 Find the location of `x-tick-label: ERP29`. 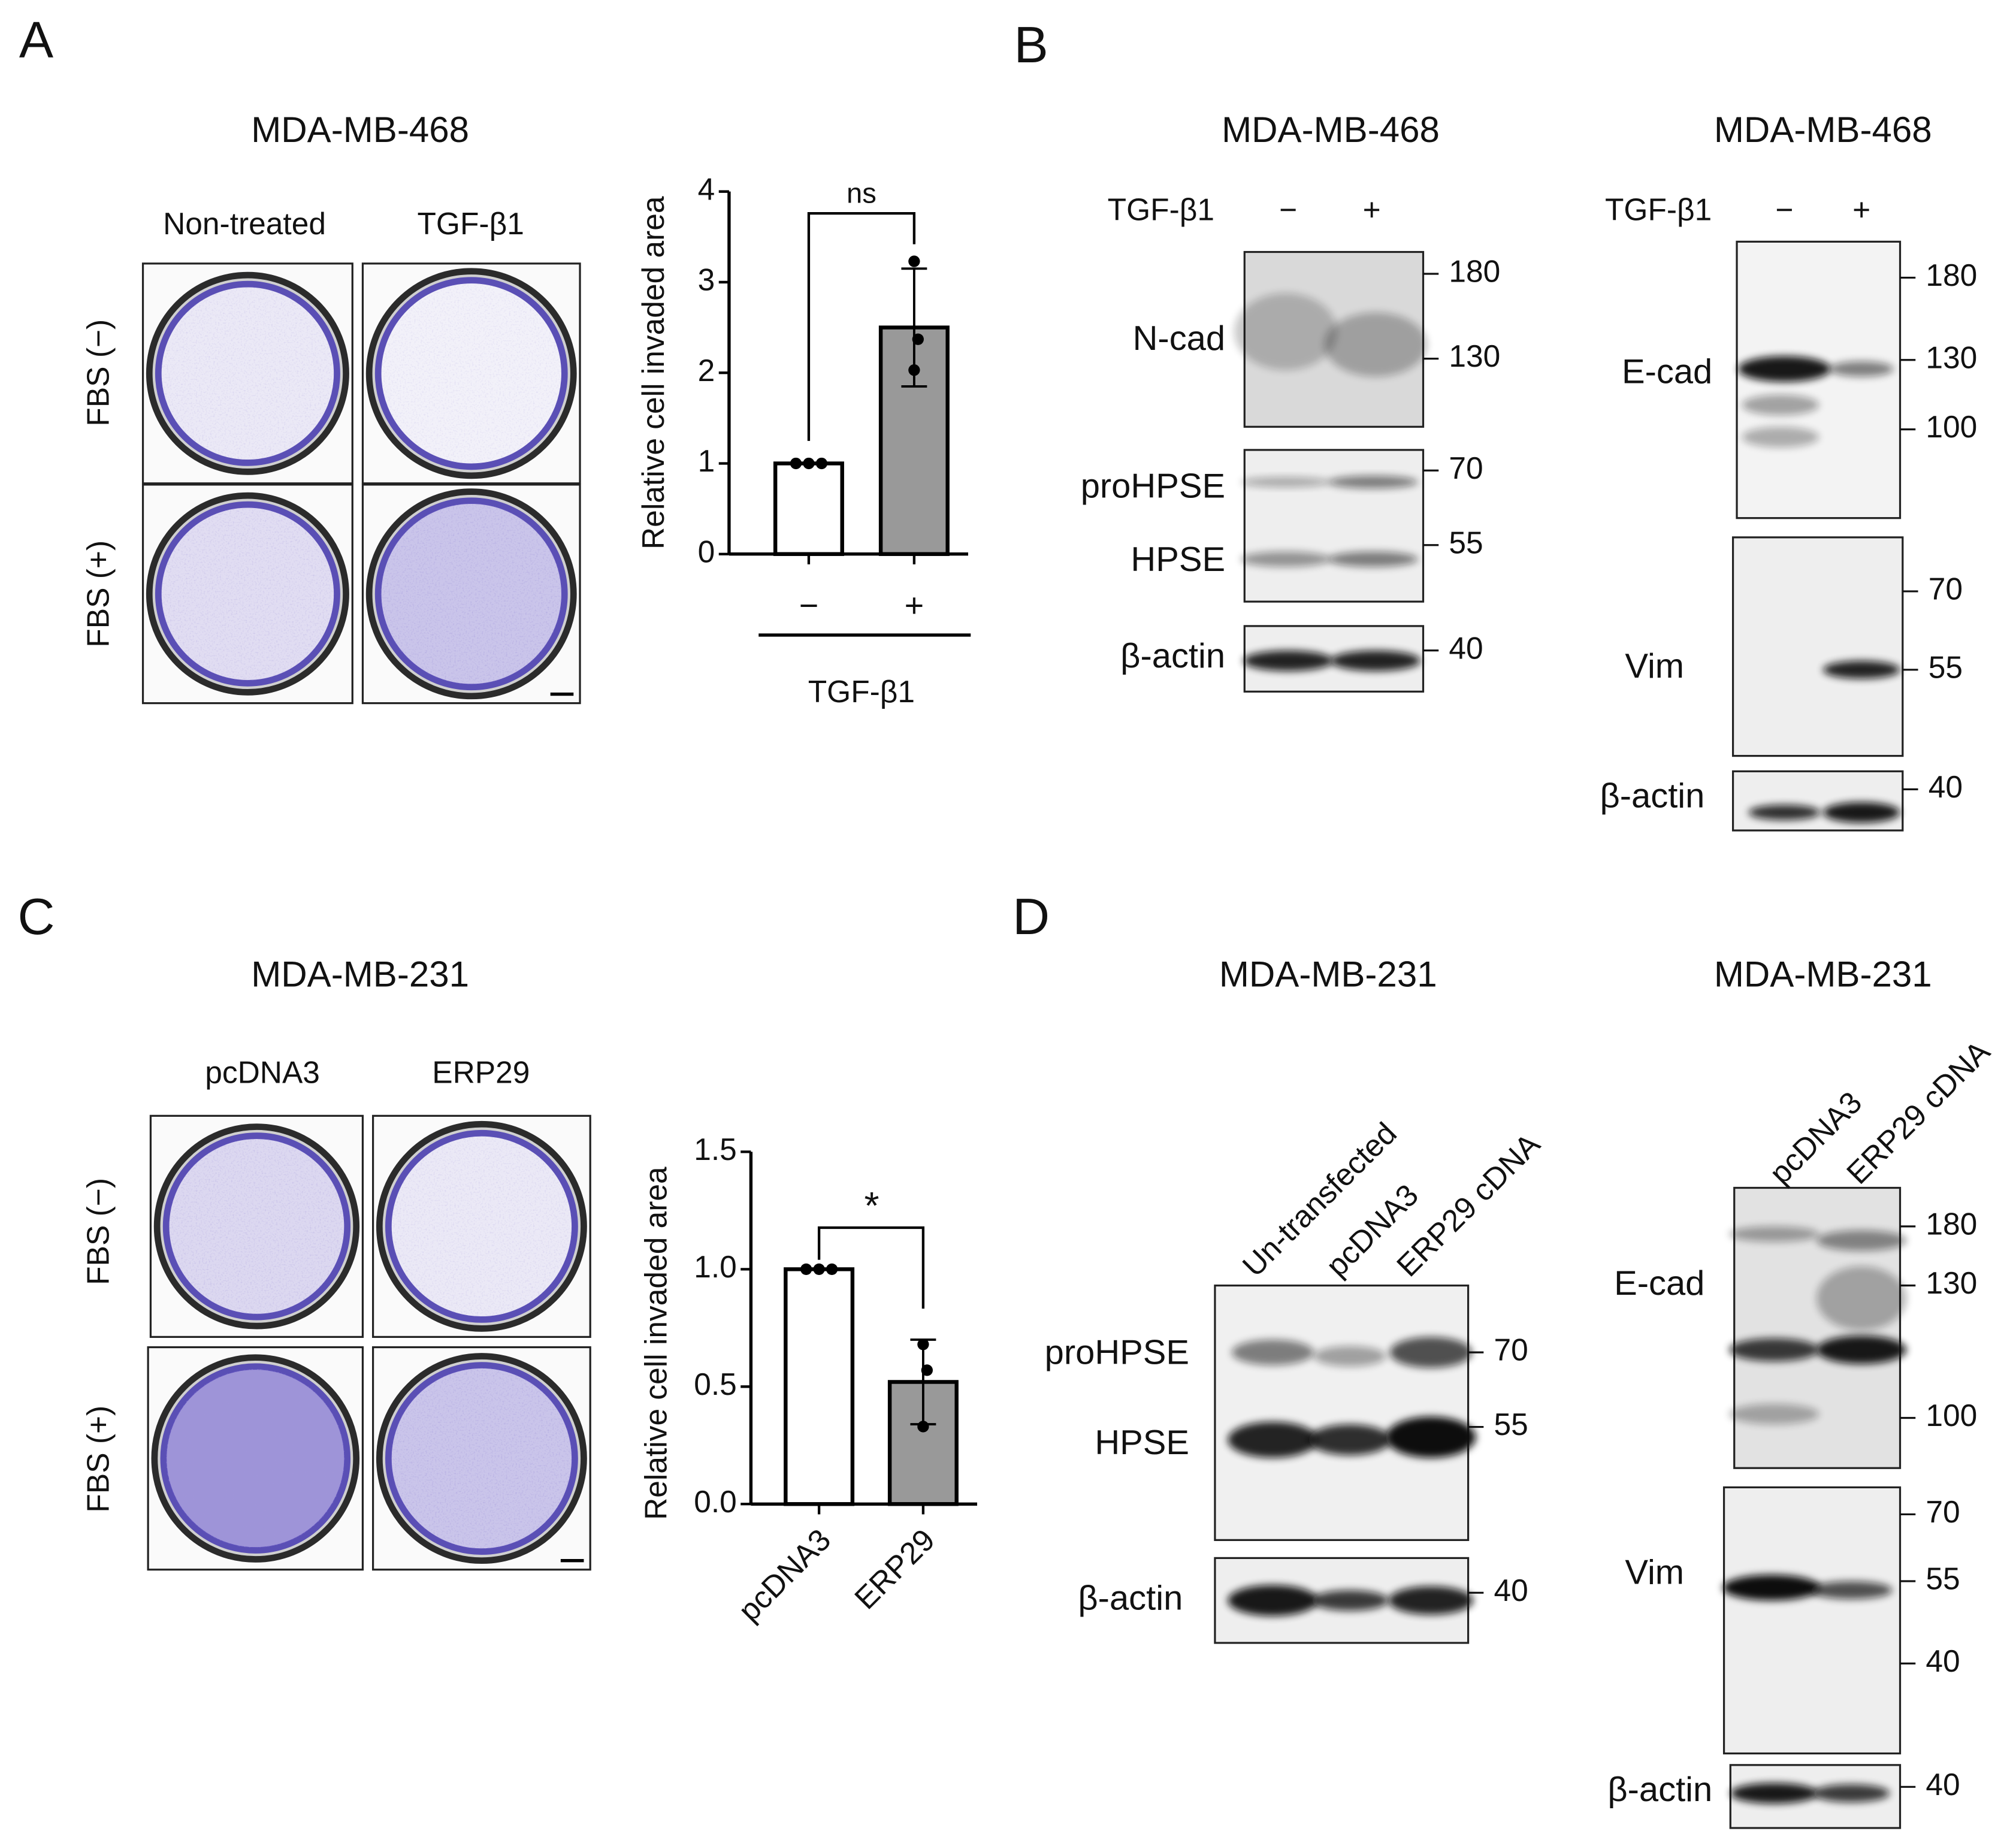

x-tick-label: ERP29 is located at coordinates (894, 1568).